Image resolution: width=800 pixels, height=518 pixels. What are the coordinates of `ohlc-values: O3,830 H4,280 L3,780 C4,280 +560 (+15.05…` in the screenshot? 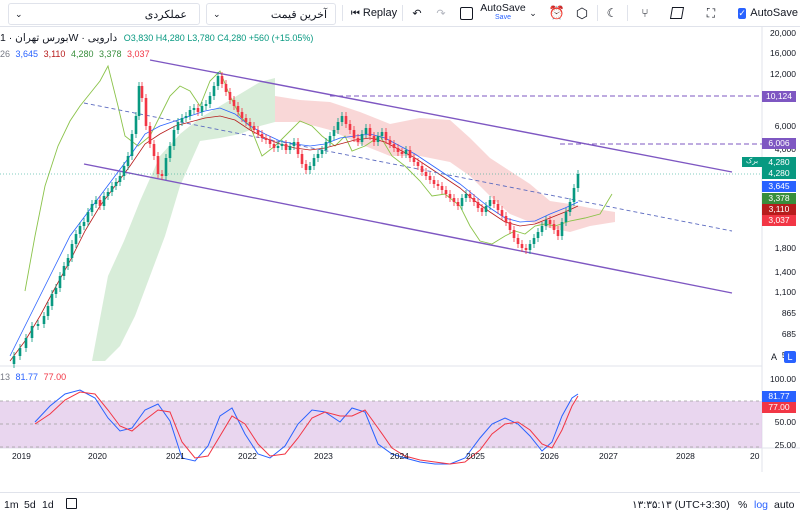 It's located at (218, 38).